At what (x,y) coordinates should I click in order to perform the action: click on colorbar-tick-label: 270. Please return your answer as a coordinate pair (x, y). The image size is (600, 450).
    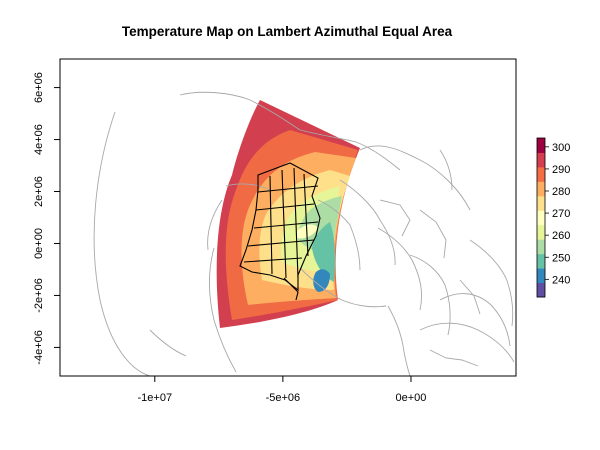
    Looking at the image, I should click on (561, 214).